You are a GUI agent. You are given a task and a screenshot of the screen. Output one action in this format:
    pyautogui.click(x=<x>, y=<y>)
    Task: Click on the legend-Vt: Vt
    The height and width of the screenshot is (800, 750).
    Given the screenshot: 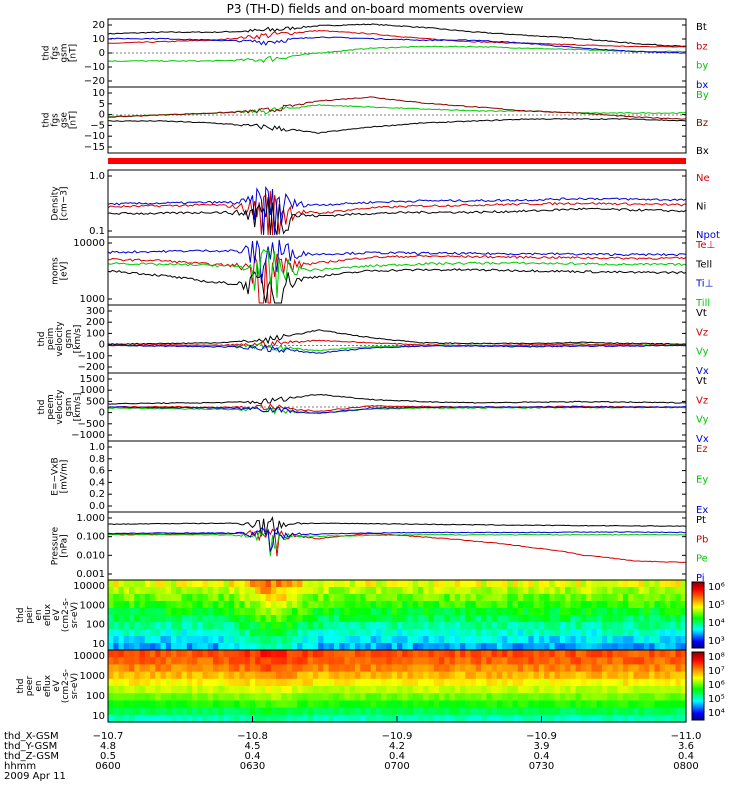 What is the action you would take?
    pyautogui.click(x=701, y=313)
    